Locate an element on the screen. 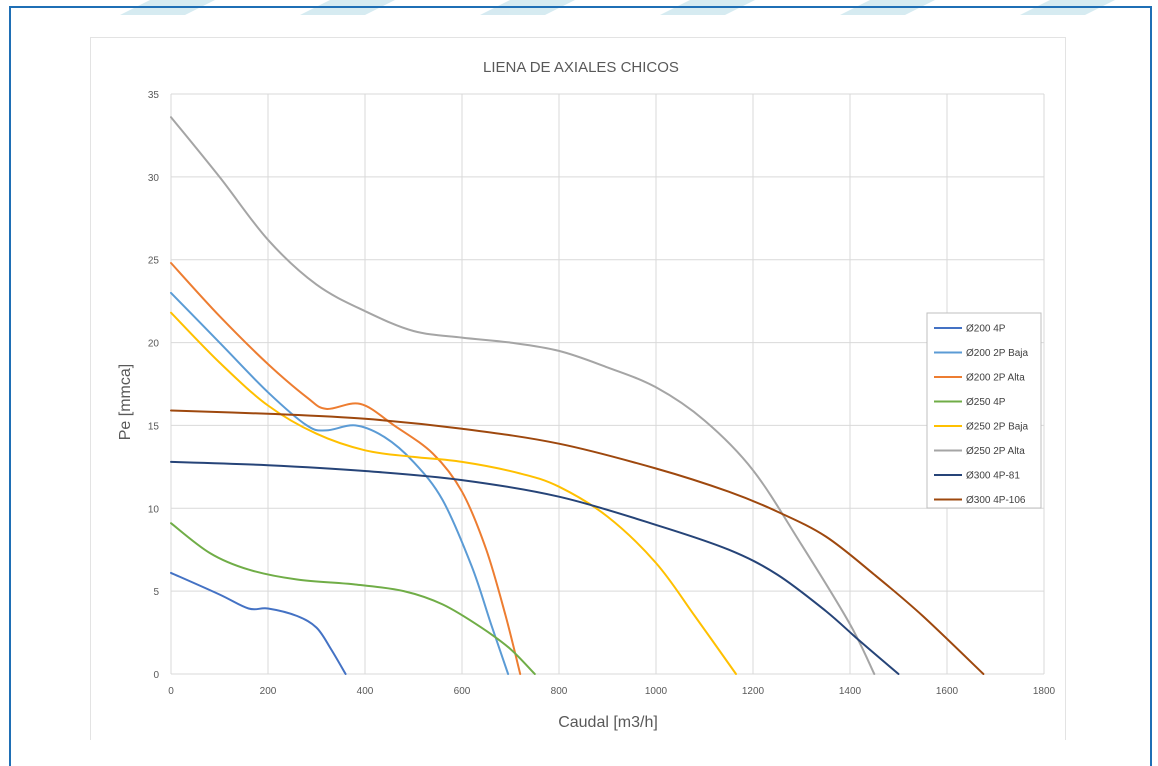  y-tick-label: 25 is located at coordinates (154, 261).